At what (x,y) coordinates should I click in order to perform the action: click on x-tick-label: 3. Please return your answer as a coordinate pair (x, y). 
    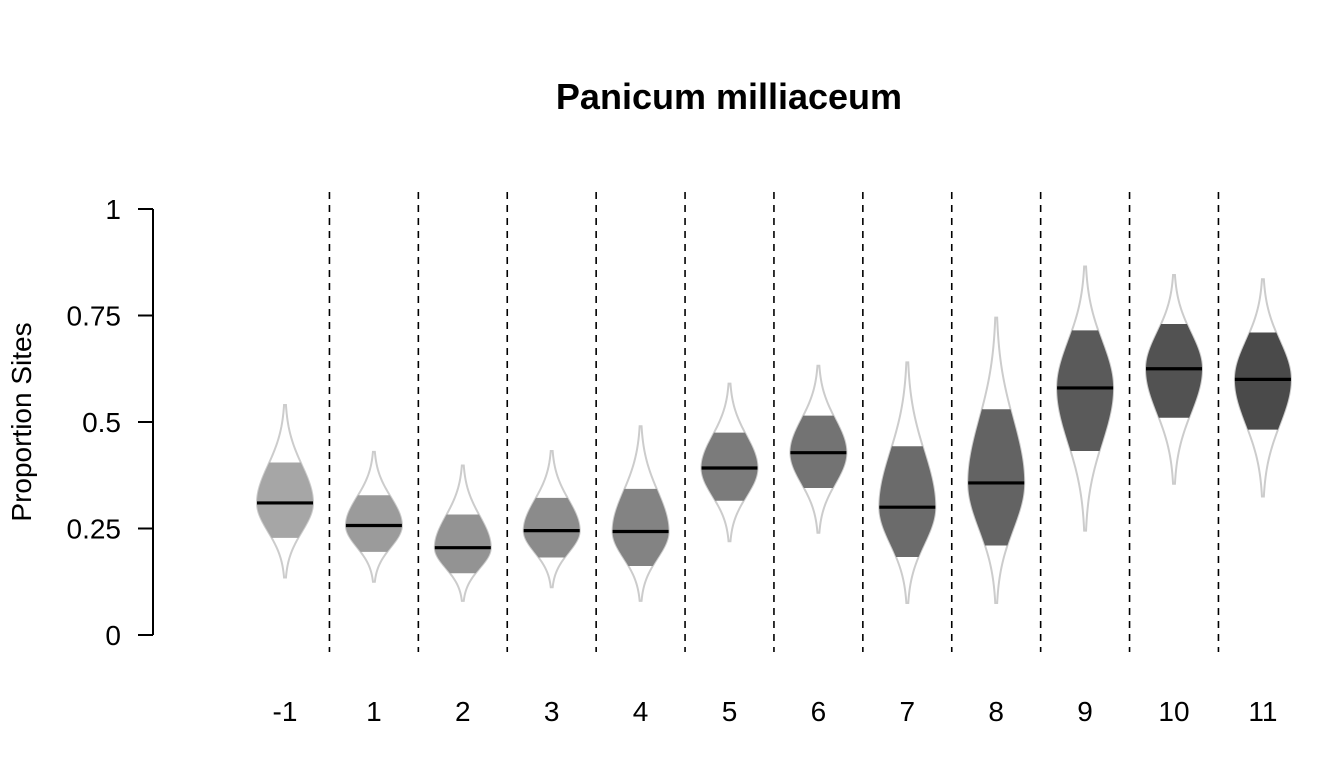
    Looking at the image, I should click on (552, 711).